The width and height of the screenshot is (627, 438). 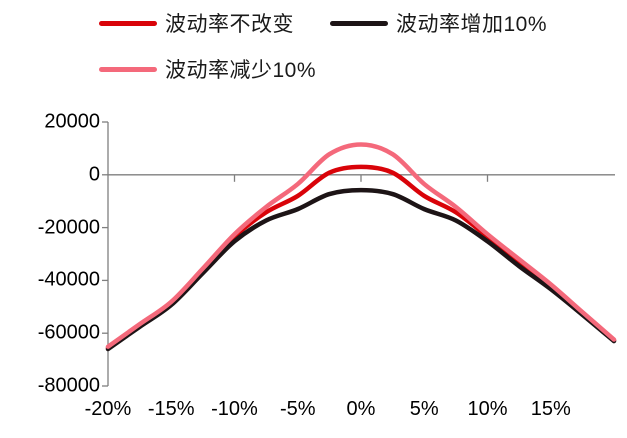 I want to click on legend-item-vol-up-10pct: 波动率增加10%, so click(x=438, y=23).